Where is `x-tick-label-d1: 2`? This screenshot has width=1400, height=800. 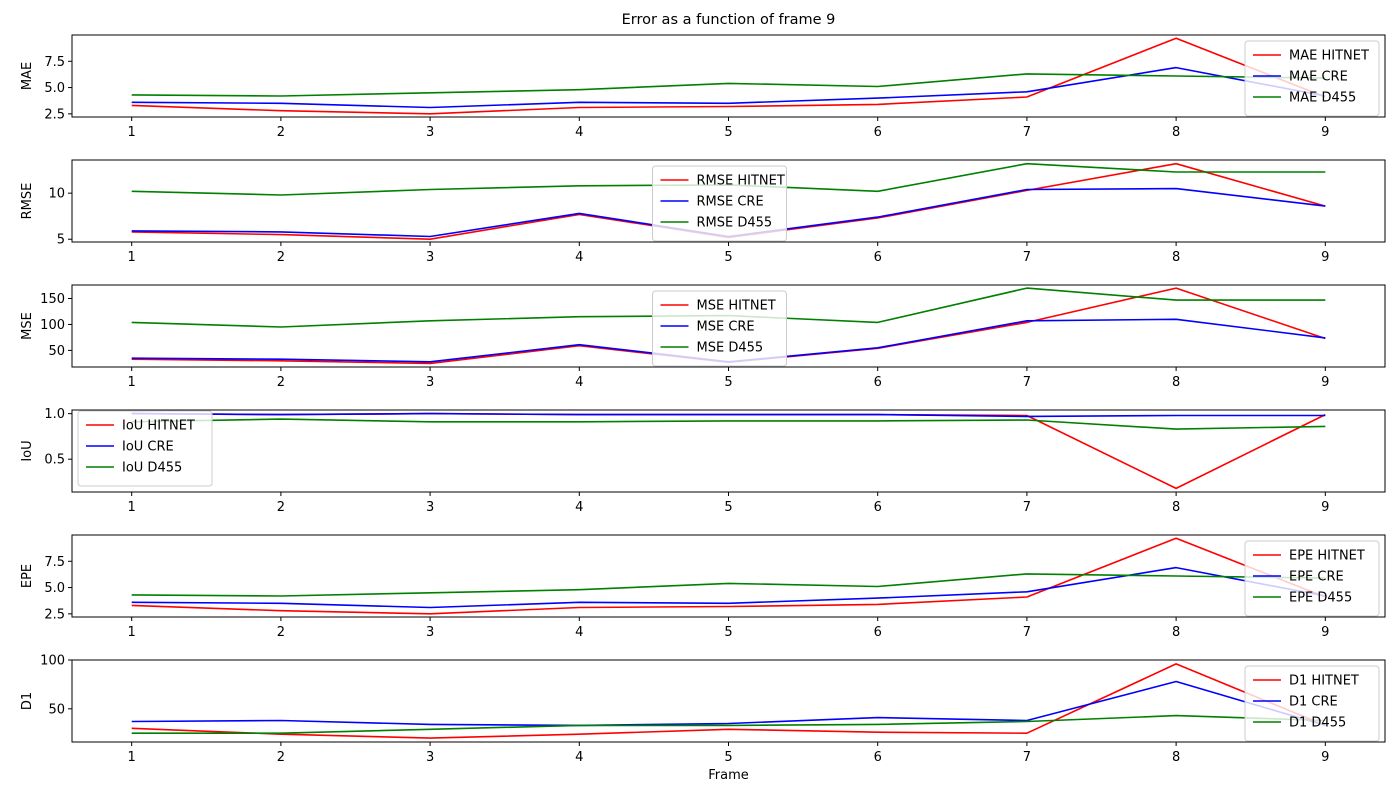
x-tick-label-d1: 2 is located at coordinates (281, 757).